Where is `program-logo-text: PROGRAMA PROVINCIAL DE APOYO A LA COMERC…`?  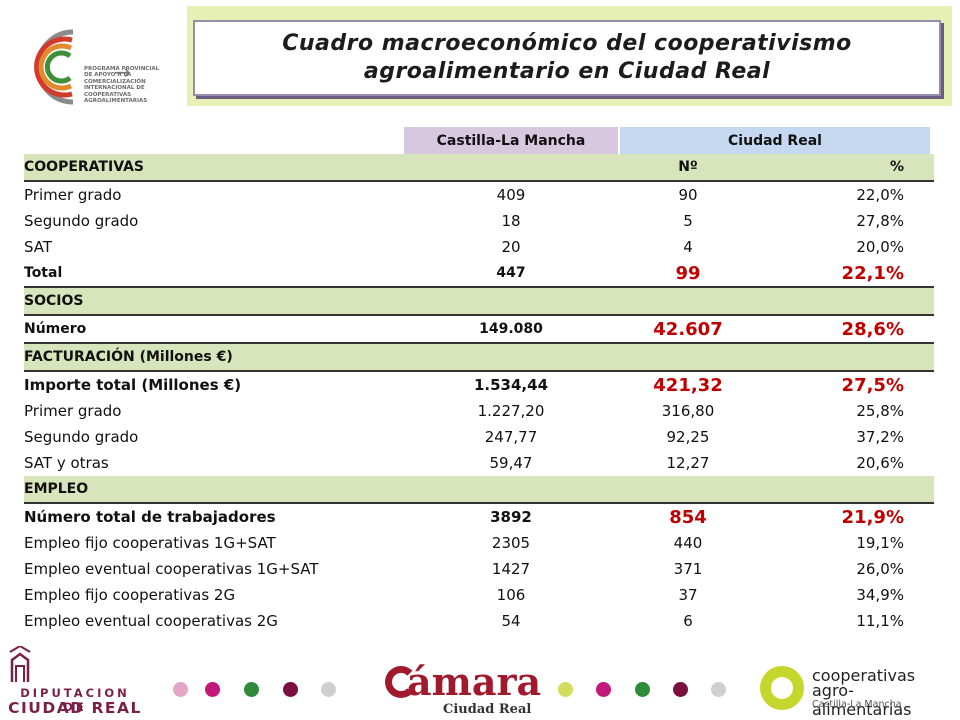
program-logo-text: PROGRAMA PROVINCIAL DE APOYO A LA COMERC… is located at coordinates (122, 85).